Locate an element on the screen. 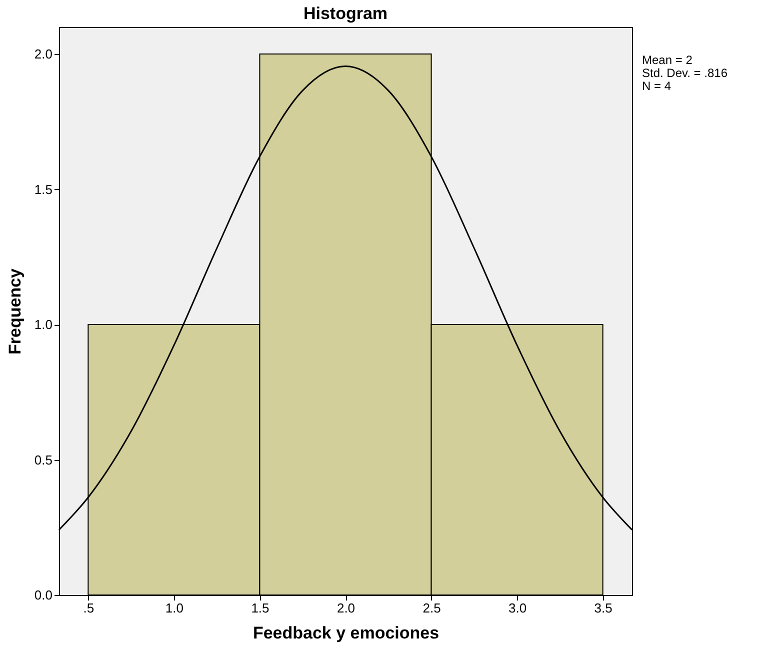 The image size is (765, 672). y-tick-label: 1.5 is located at coordinates (43, 189).